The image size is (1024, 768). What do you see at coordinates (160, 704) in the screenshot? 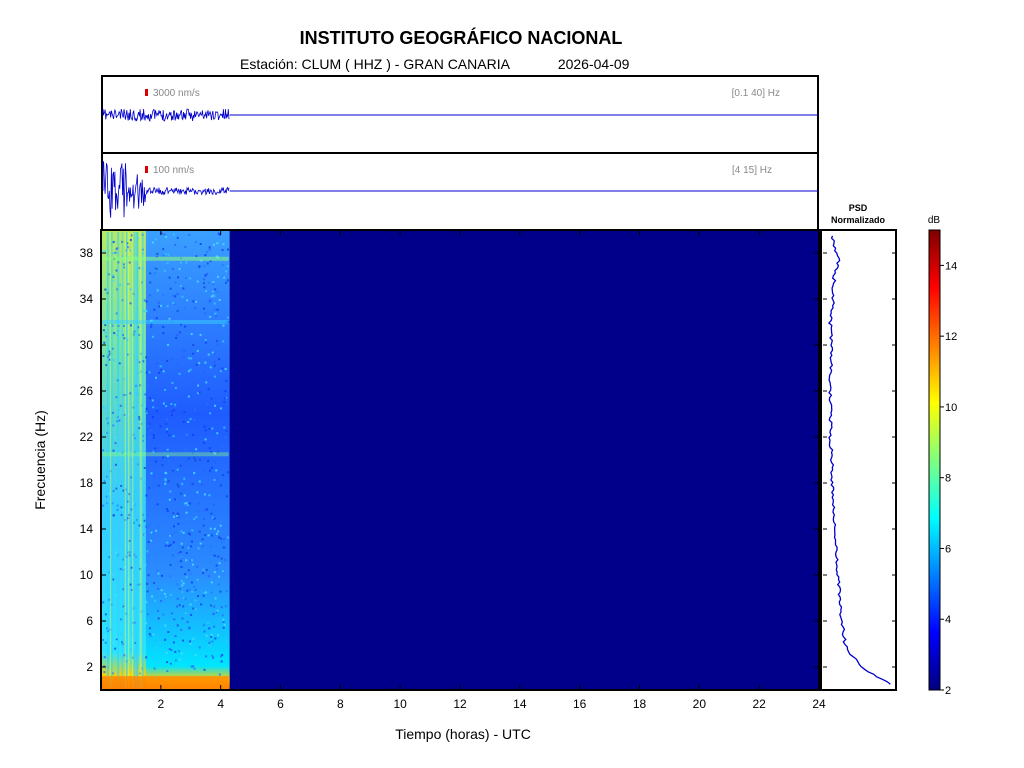
I see `x-tick-label: 2` at bounding box center [160, 704].